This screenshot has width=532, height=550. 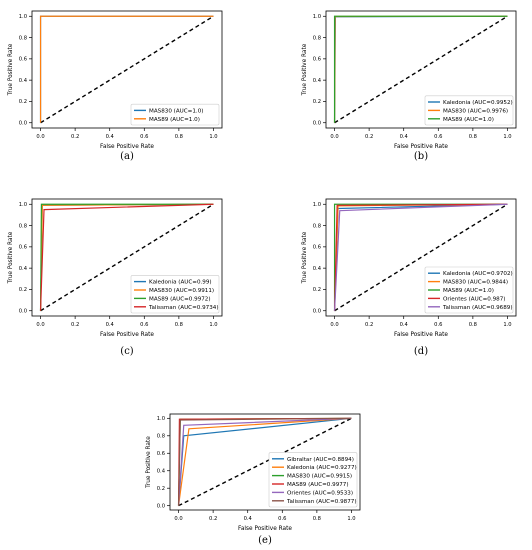 What do you see at coordinates (181, 291) in the screenshot?
I see `legend-entry: MAS830 (AUC=0.9911)` at bounding box center [181, 291].